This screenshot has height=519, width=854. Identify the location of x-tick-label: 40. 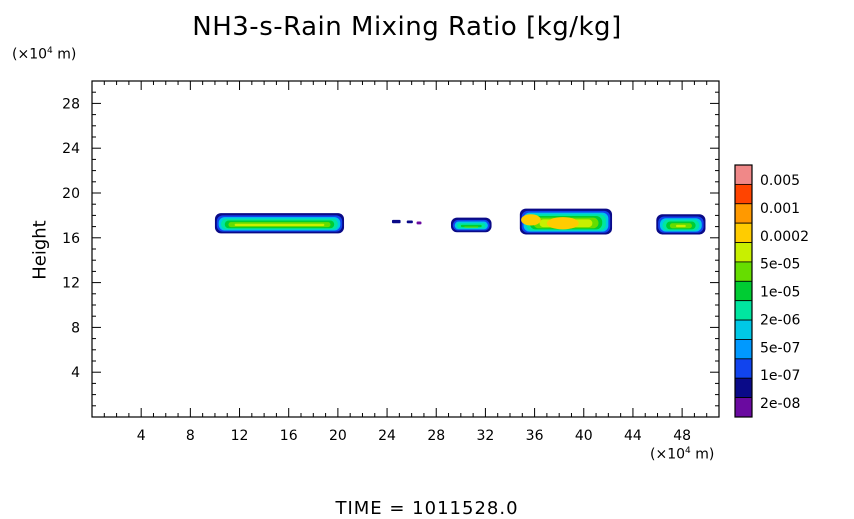
(584, 436).